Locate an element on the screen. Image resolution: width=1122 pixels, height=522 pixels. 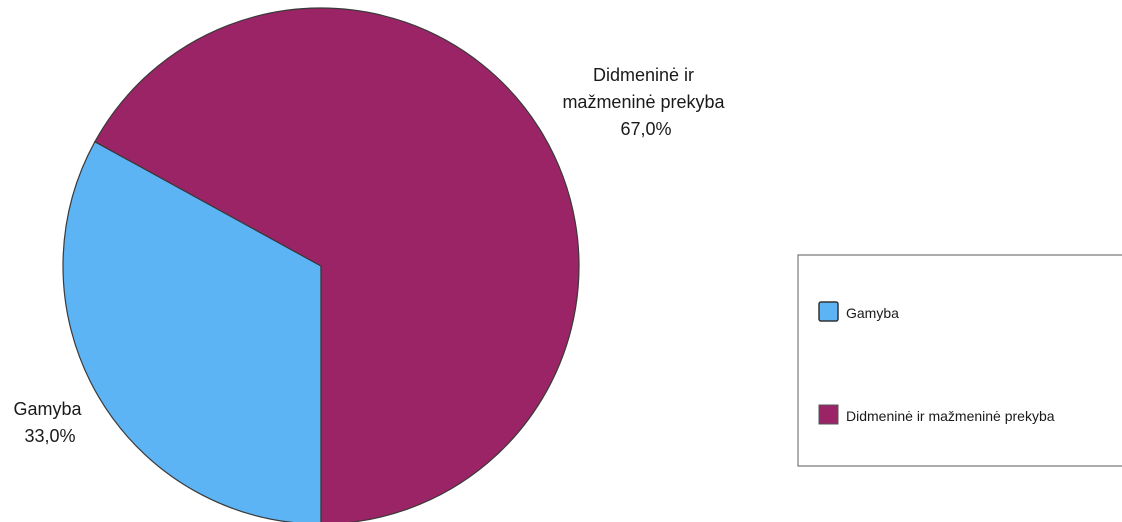
legend-frame is located at coordinates (959, 360).